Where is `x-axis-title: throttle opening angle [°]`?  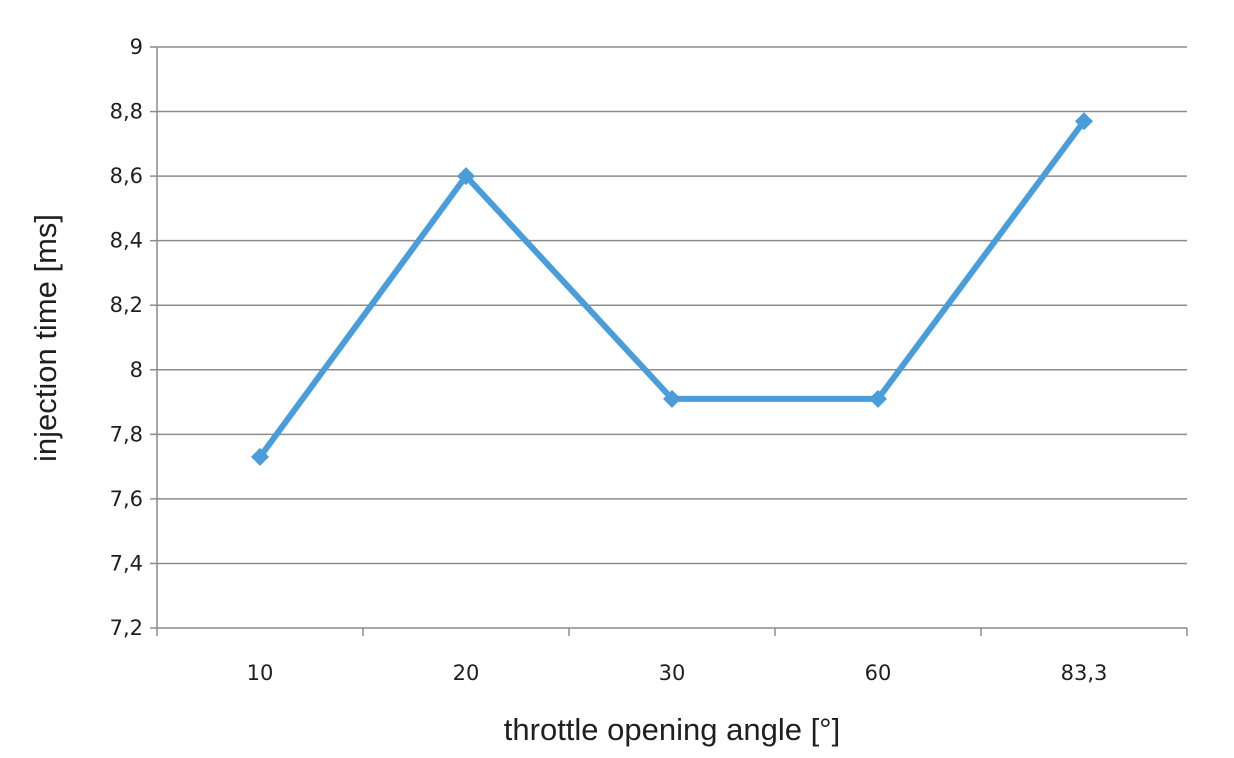
x-axis-title: throttle opening angle [°] is located at coordinates (672, 729).